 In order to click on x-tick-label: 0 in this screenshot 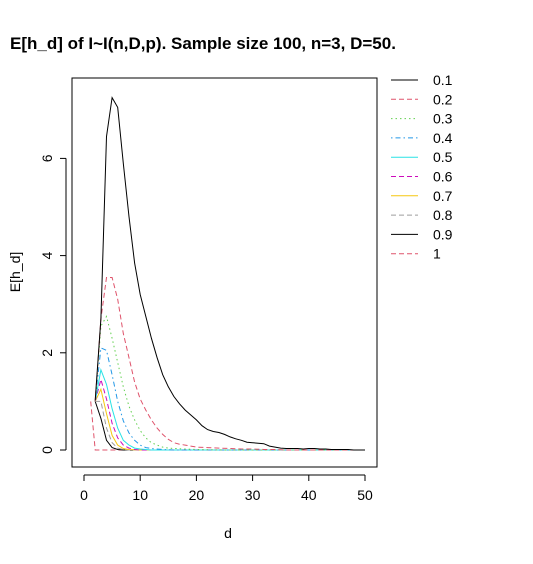, I will do `click(84, 495)`.